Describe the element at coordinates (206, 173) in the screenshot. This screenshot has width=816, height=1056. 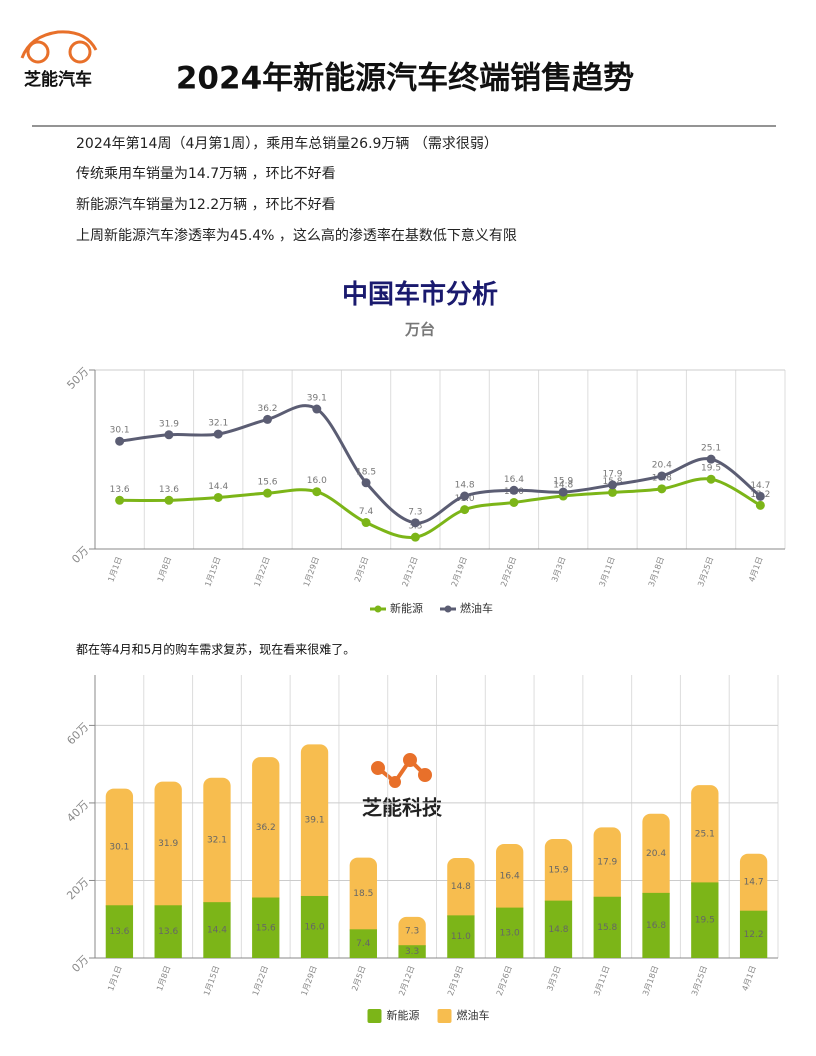
I see `paragraph: 传统乘用车销量为14.7万辆 ，环比不好看` at that location.